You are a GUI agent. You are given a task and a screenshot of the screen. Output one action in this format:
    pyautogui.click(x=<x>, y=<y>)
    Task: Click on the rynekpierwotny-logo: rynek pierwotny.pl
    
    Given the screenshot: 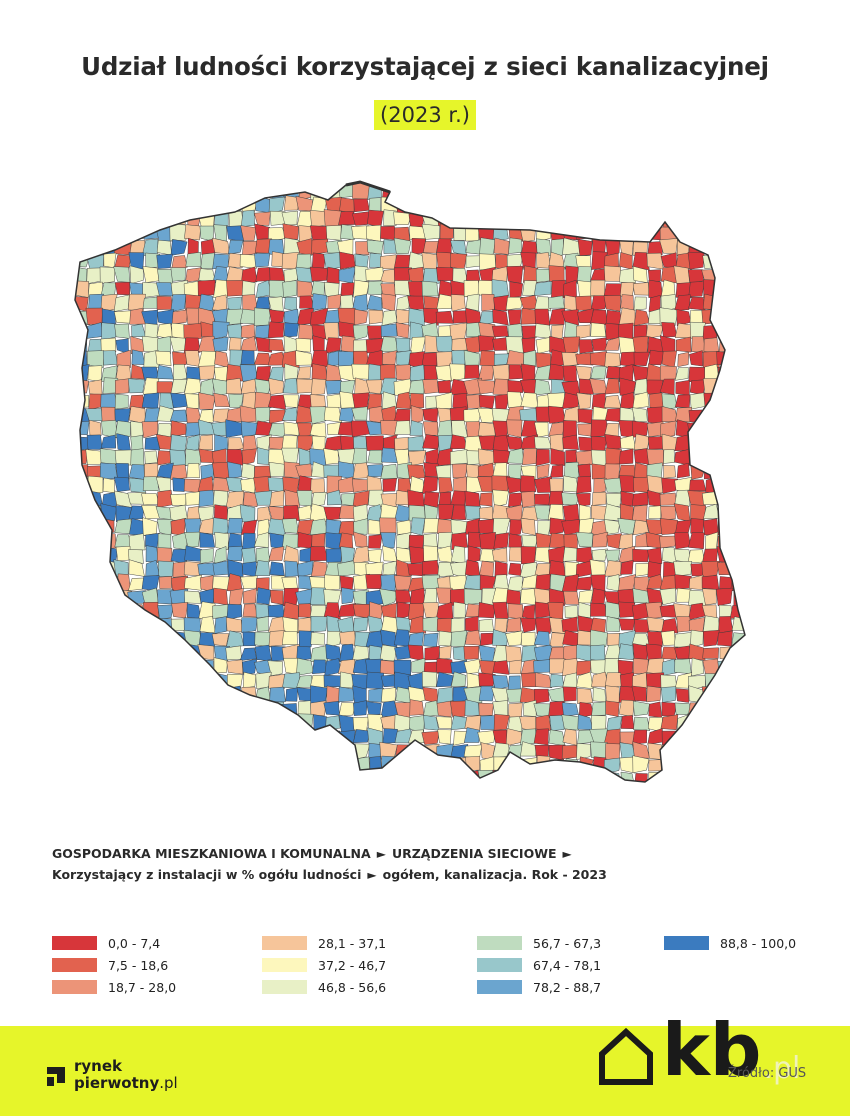 What is the action you would take?
    pyautogui.click(x=111, y=1075)
    